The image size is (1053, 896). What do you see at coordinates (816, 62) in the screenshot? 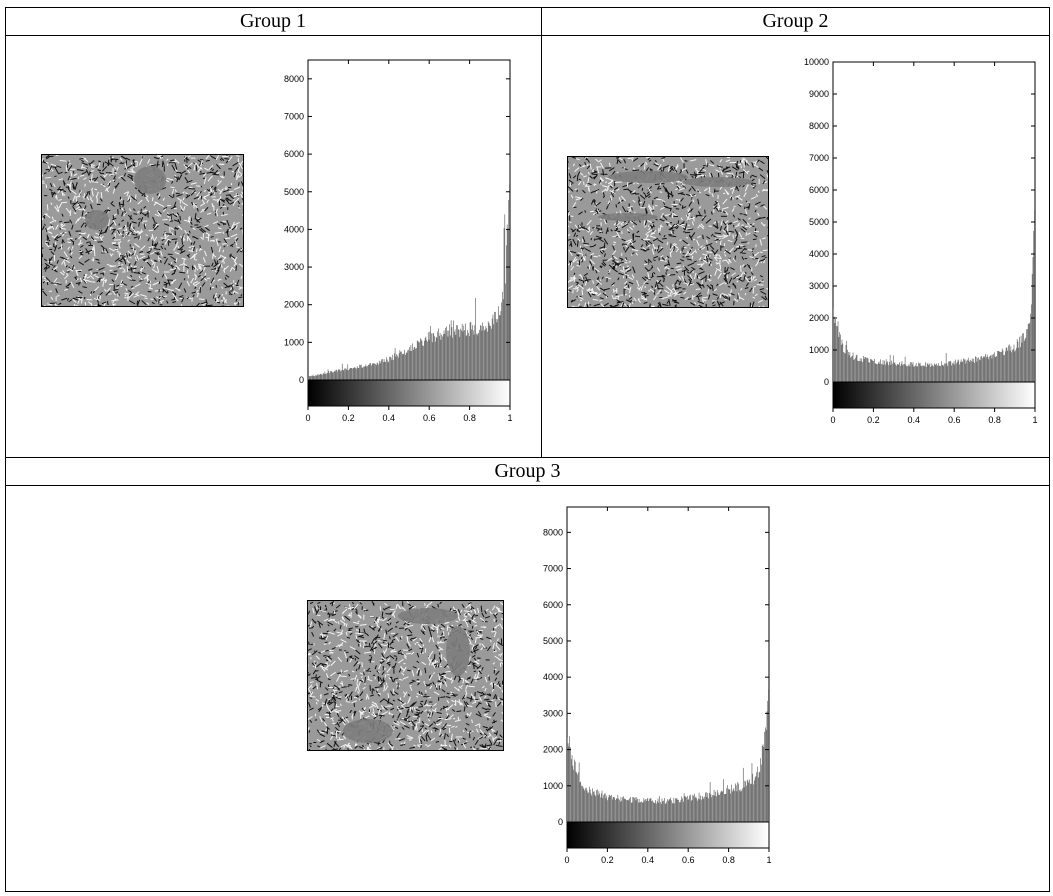
I see `y-tick-label: 10000` at bounding box center [816, 62].